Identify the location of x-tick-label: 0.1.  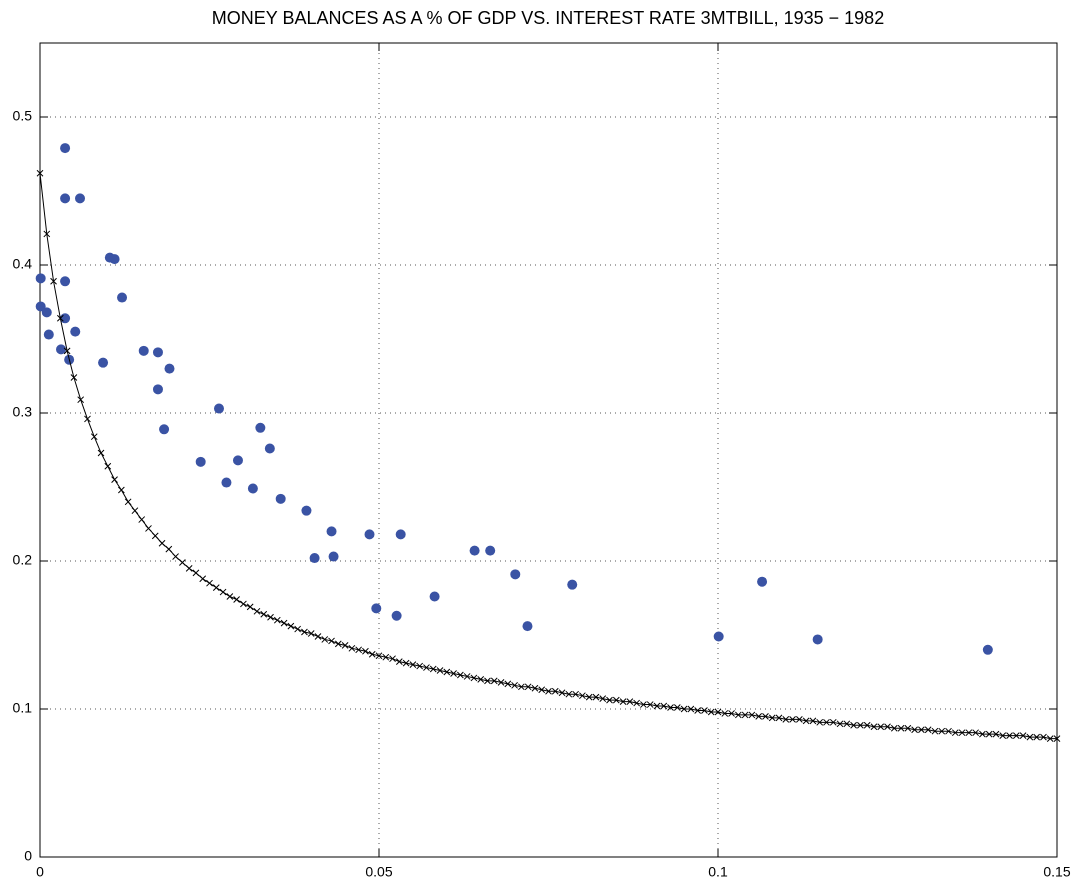
(718, 872).